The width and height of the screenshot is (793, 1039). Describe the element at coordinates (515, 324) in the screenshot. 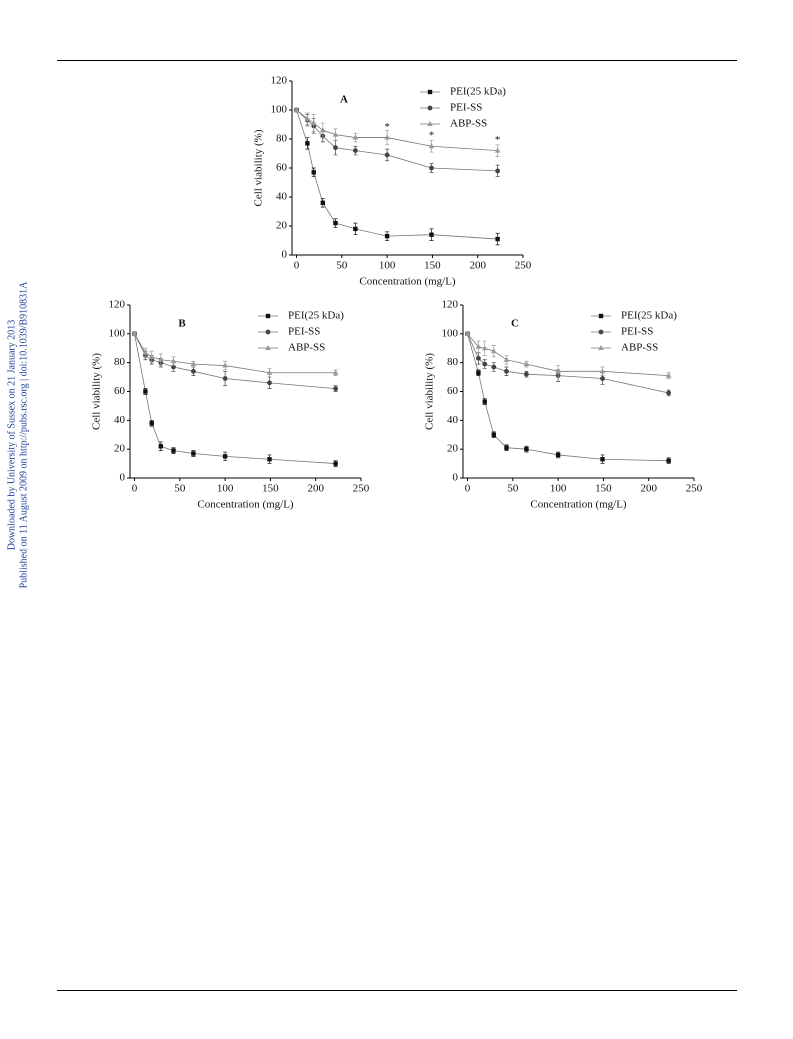

I see `panel-label: C` at that location.